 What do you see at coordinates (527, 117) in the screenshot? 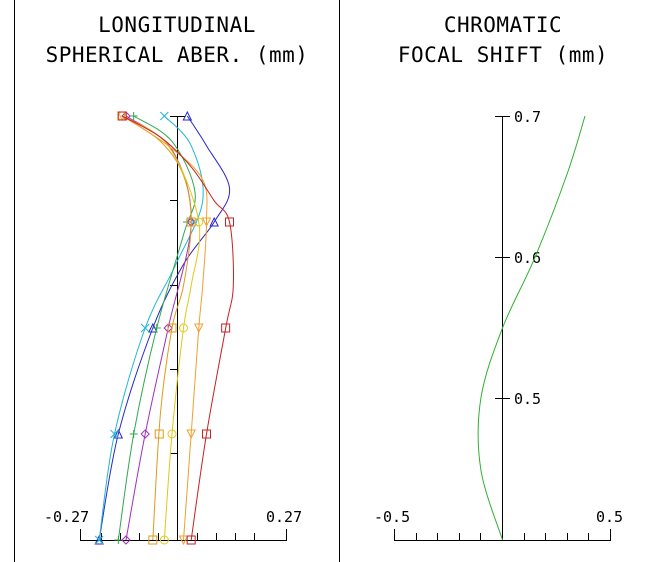
I see `fs-y-tick-label-0.7: 0.7` at bounding box center [527, 117].